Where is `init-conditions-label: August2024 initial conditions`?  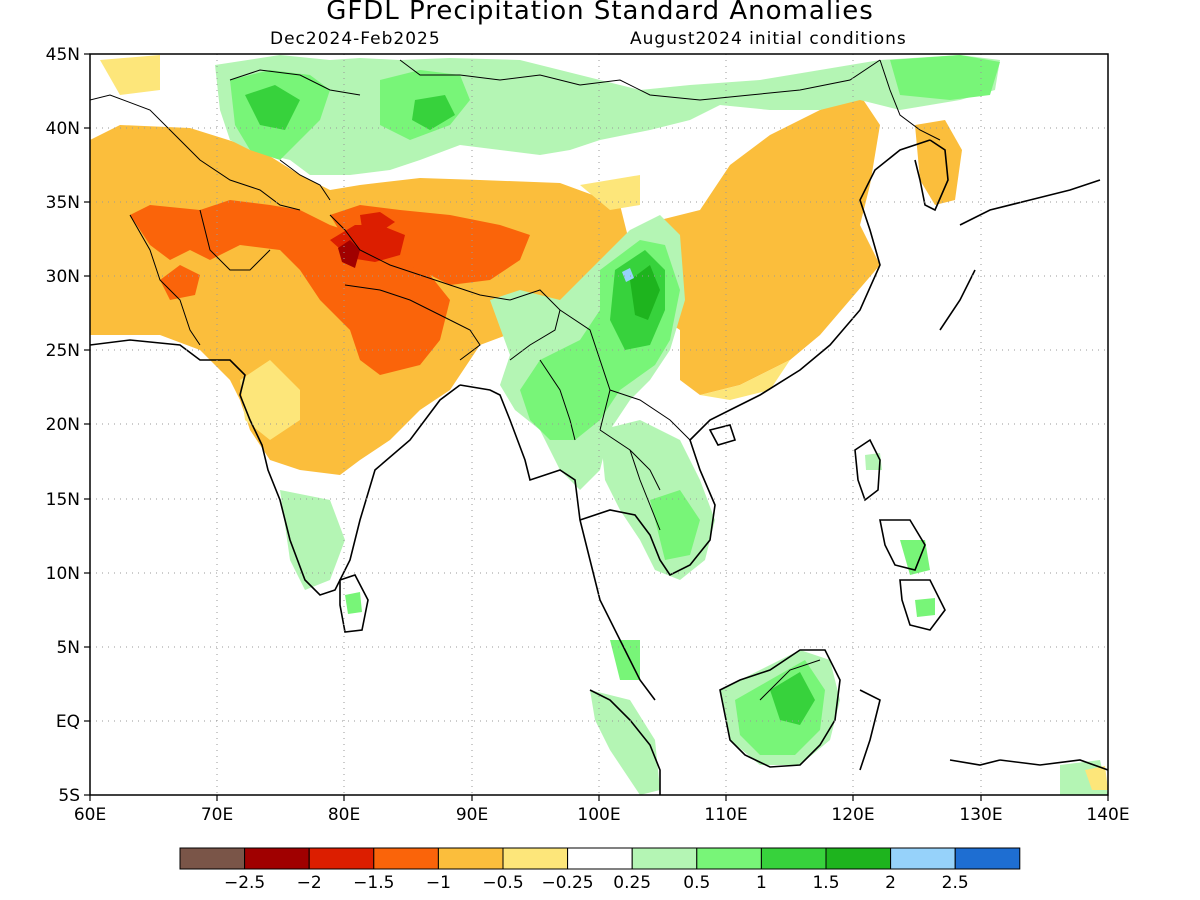 init-conditions-label: August2024 initial conditions is located at coordinates (768, 39).